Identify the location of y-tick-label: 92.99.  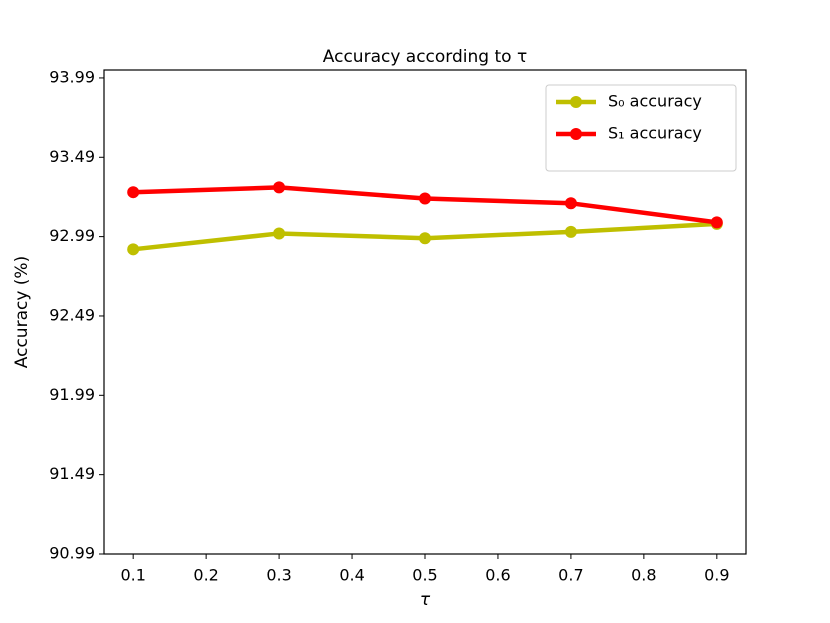
(72, 235).